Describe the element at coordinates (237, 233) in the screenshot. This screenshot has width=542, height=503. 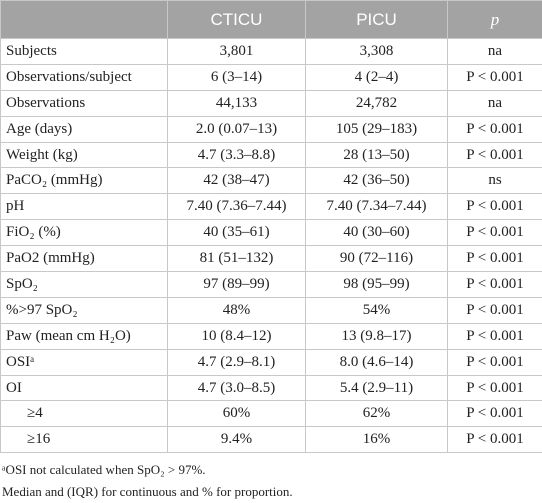
I see `cell: 40 (35–61)` at that location.